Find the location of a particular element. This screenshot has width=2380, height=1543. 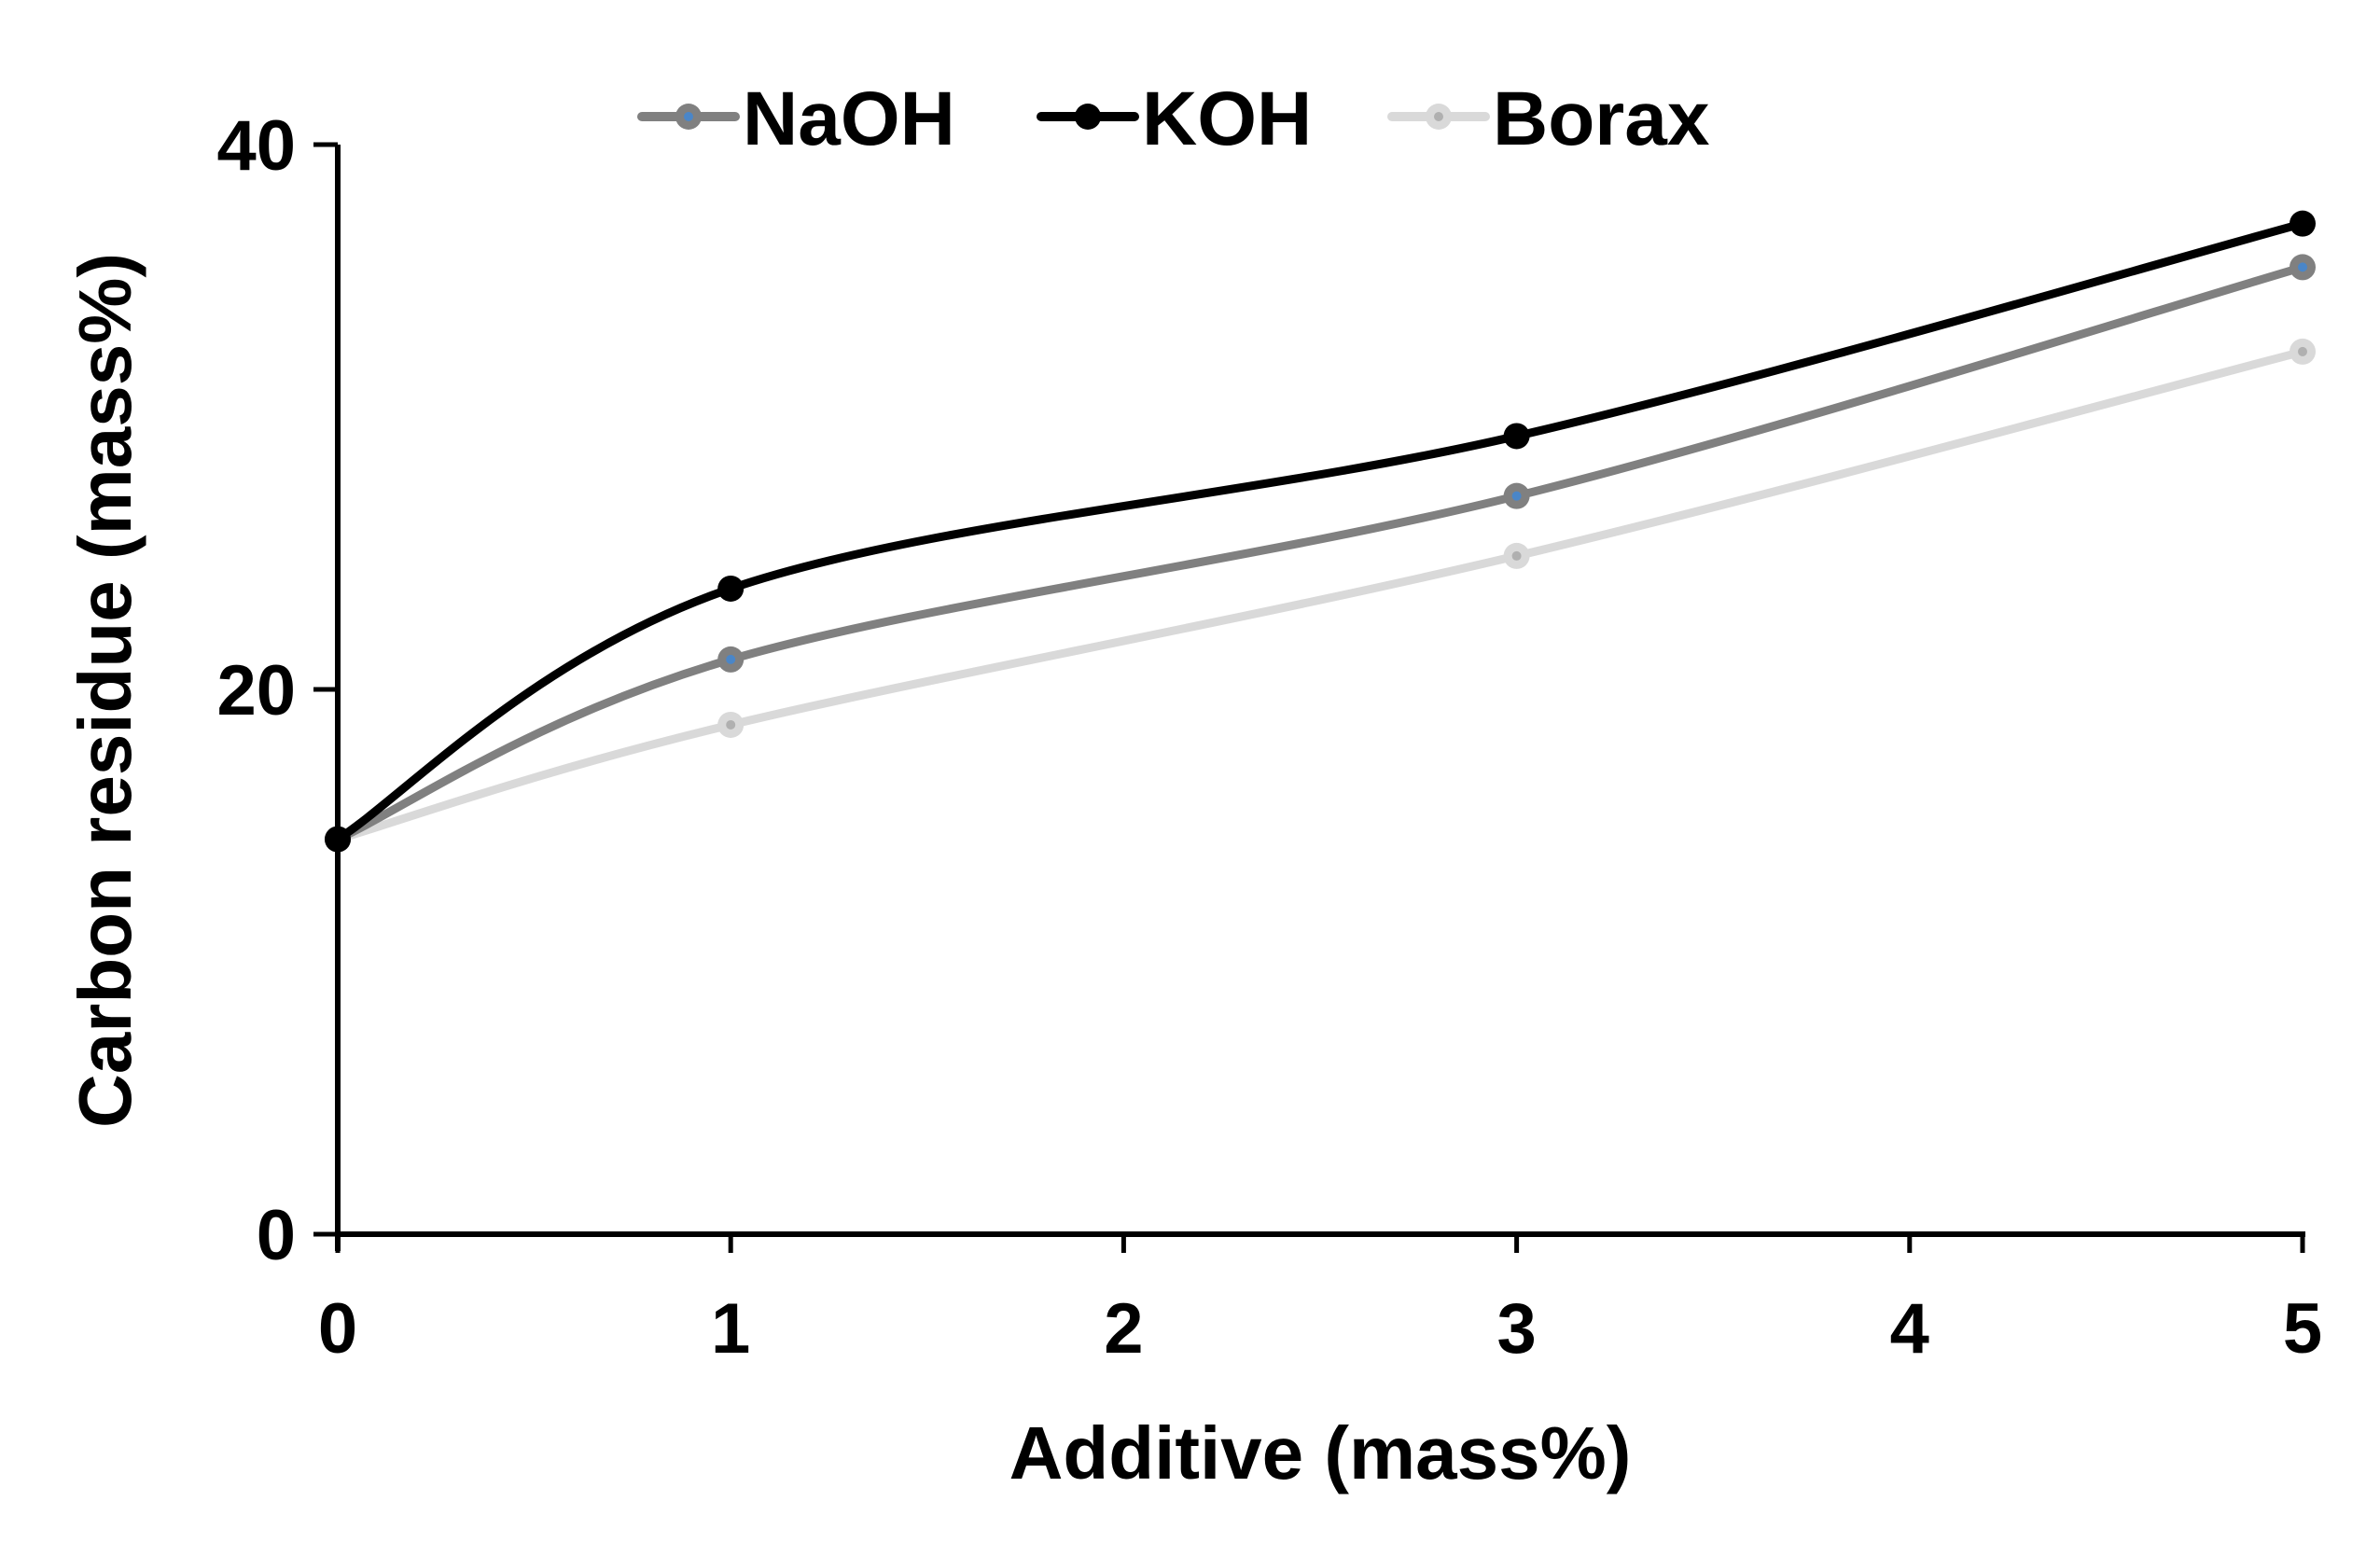

legend-label-koh: KOH is located at coordinates (1227, 118).